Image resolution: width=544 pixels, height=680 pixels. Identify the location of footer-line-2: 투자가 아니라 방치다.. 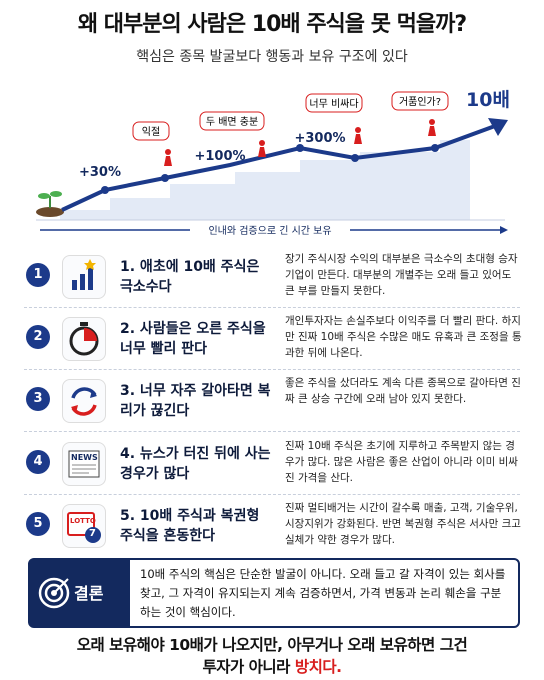
(272, 667).